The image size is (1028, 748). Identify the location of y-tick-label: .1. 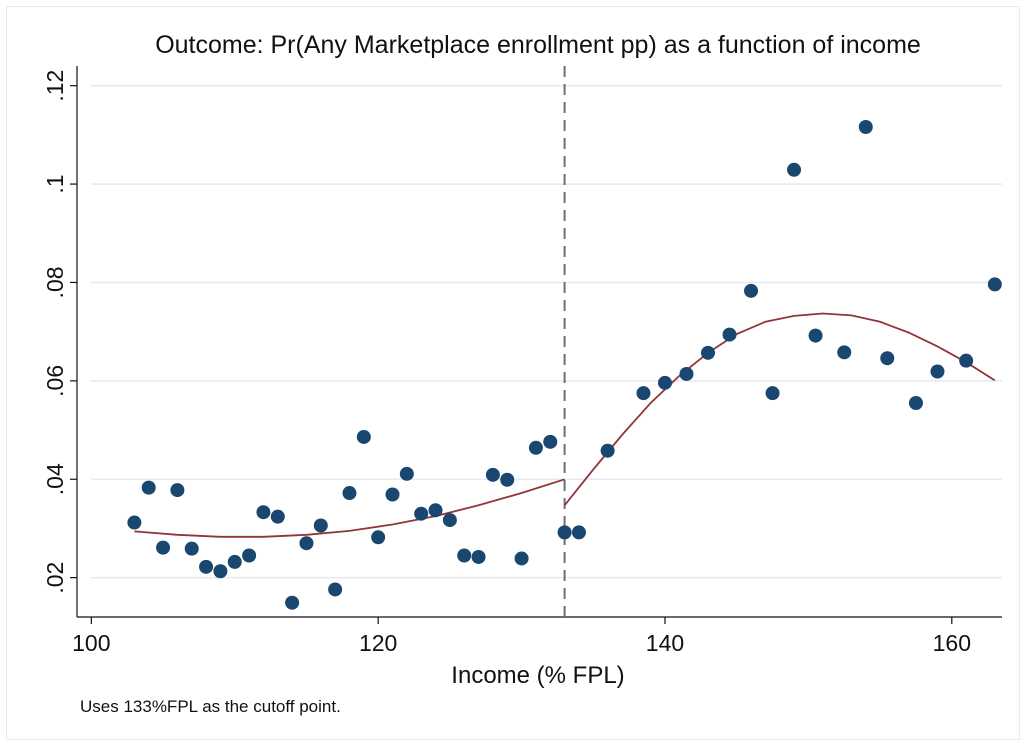
(55, 183).